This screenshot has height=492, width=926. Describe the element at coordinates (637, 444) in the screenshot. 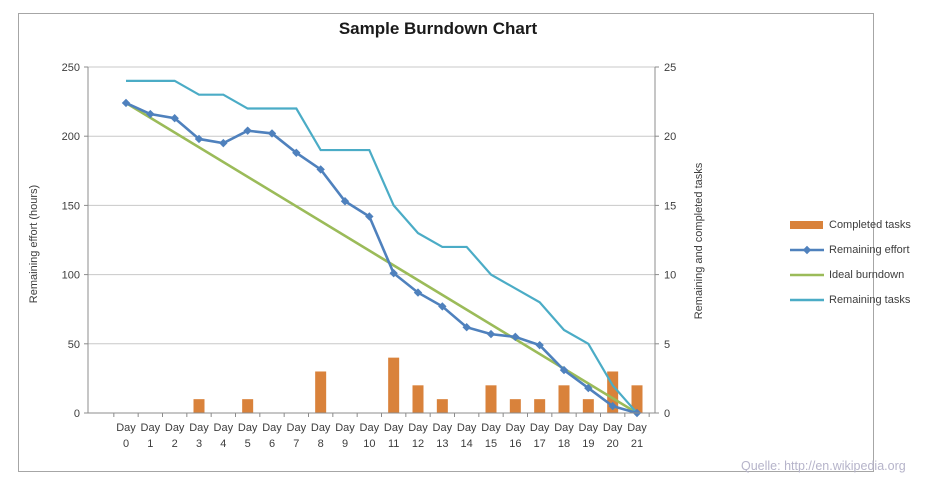

I see `svg-text: 21` at that location.